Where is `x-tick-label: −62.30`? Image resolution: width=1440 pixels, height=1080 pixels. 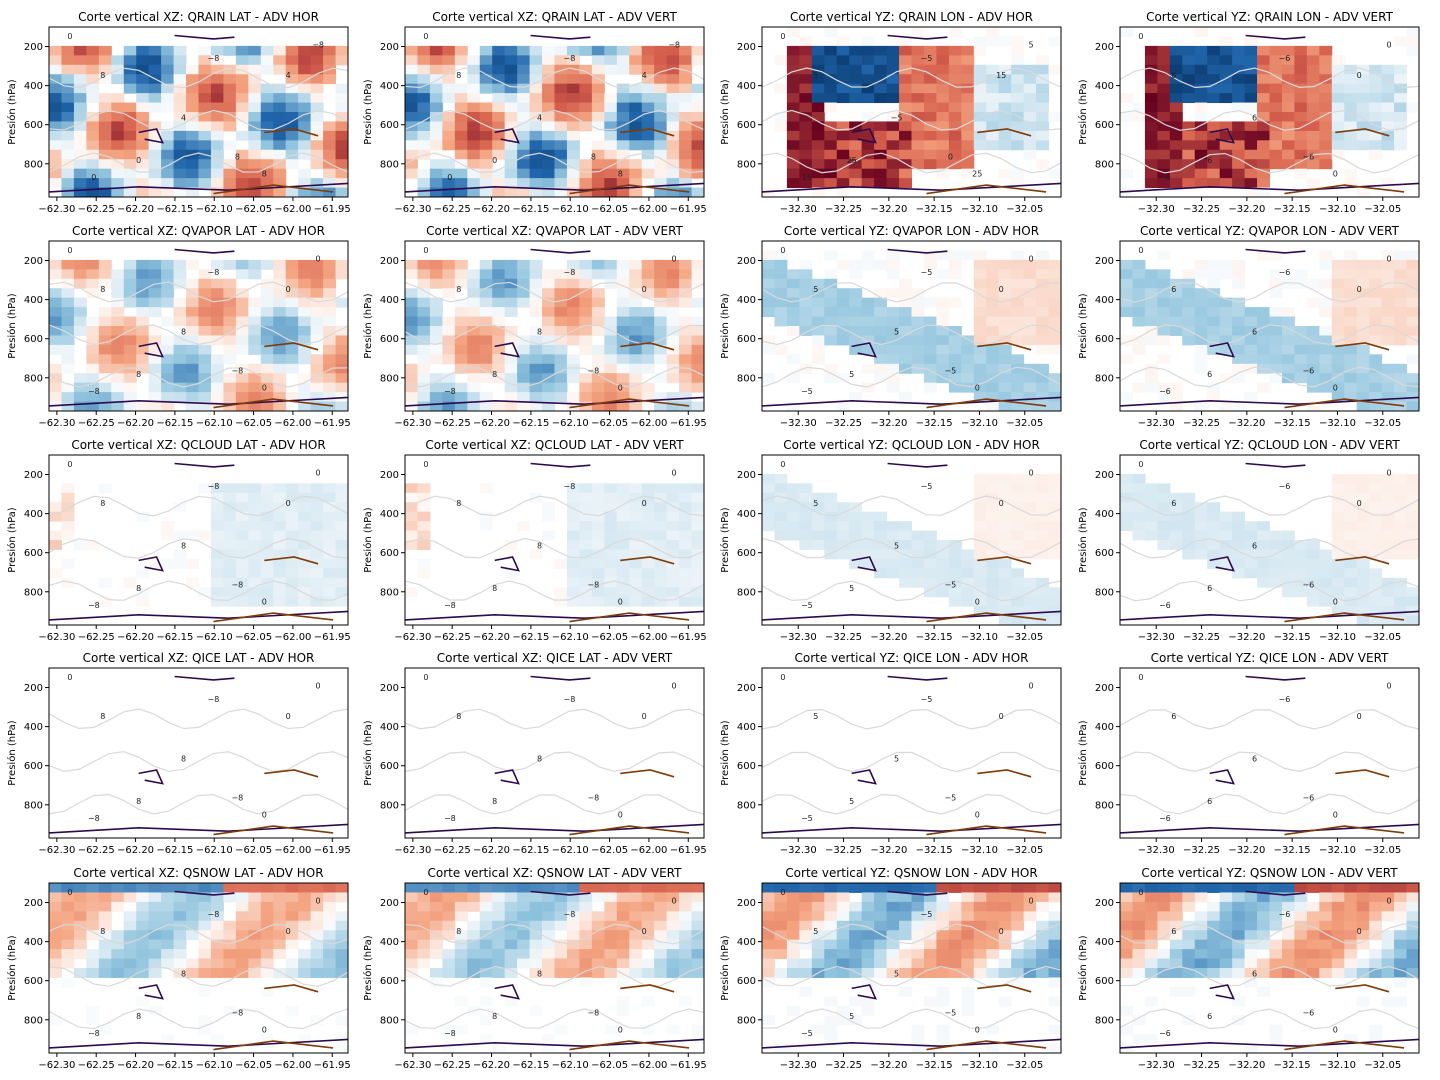 x-tick-label: −62.30 is located at coordinates (412, 637).